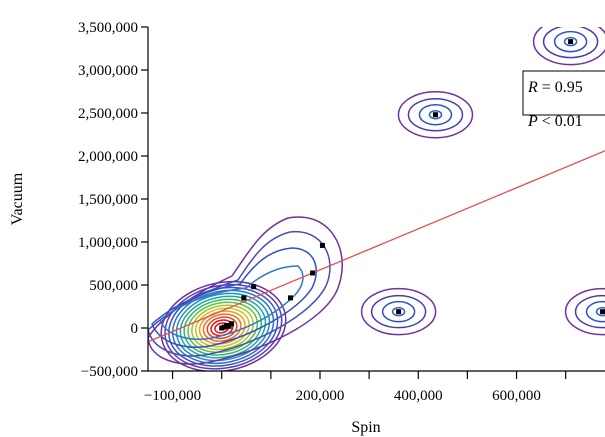 This screenshot has height=437, width=605. I want to click on p-label: P, so click(532, 121).